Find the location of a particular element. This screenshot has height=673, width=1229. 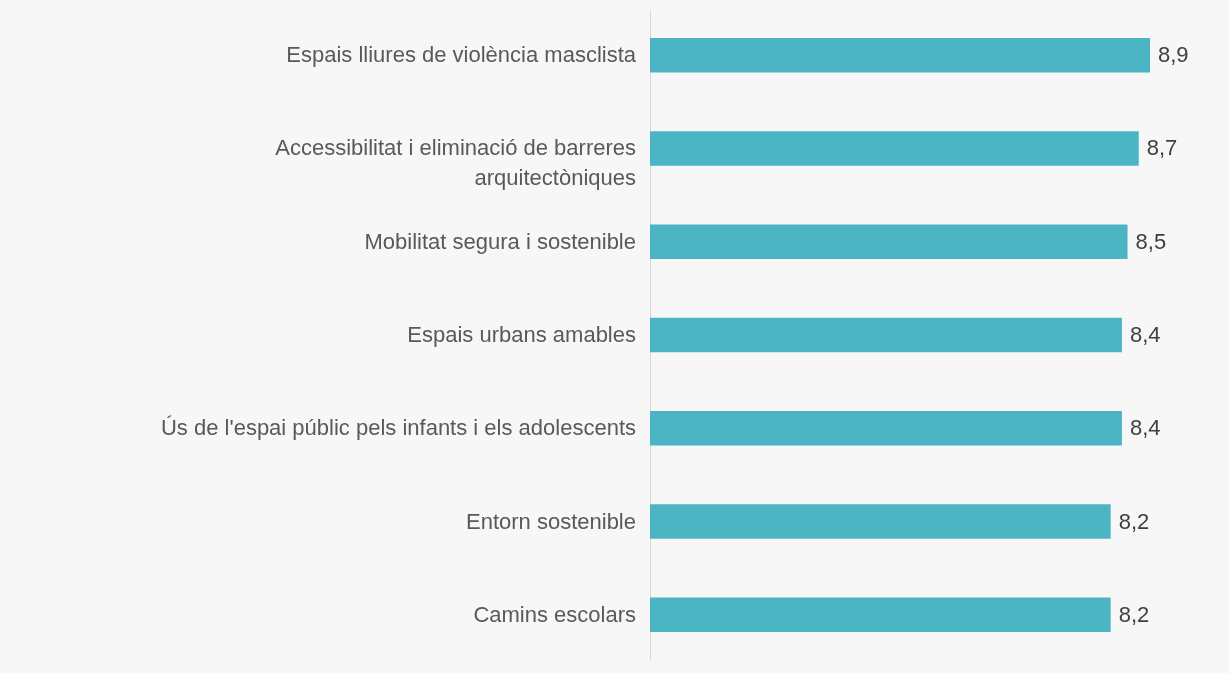

y-tick-label: Accessibilitat i eliminació de barreres arquitectòniques is located at coordinates (455, 163).